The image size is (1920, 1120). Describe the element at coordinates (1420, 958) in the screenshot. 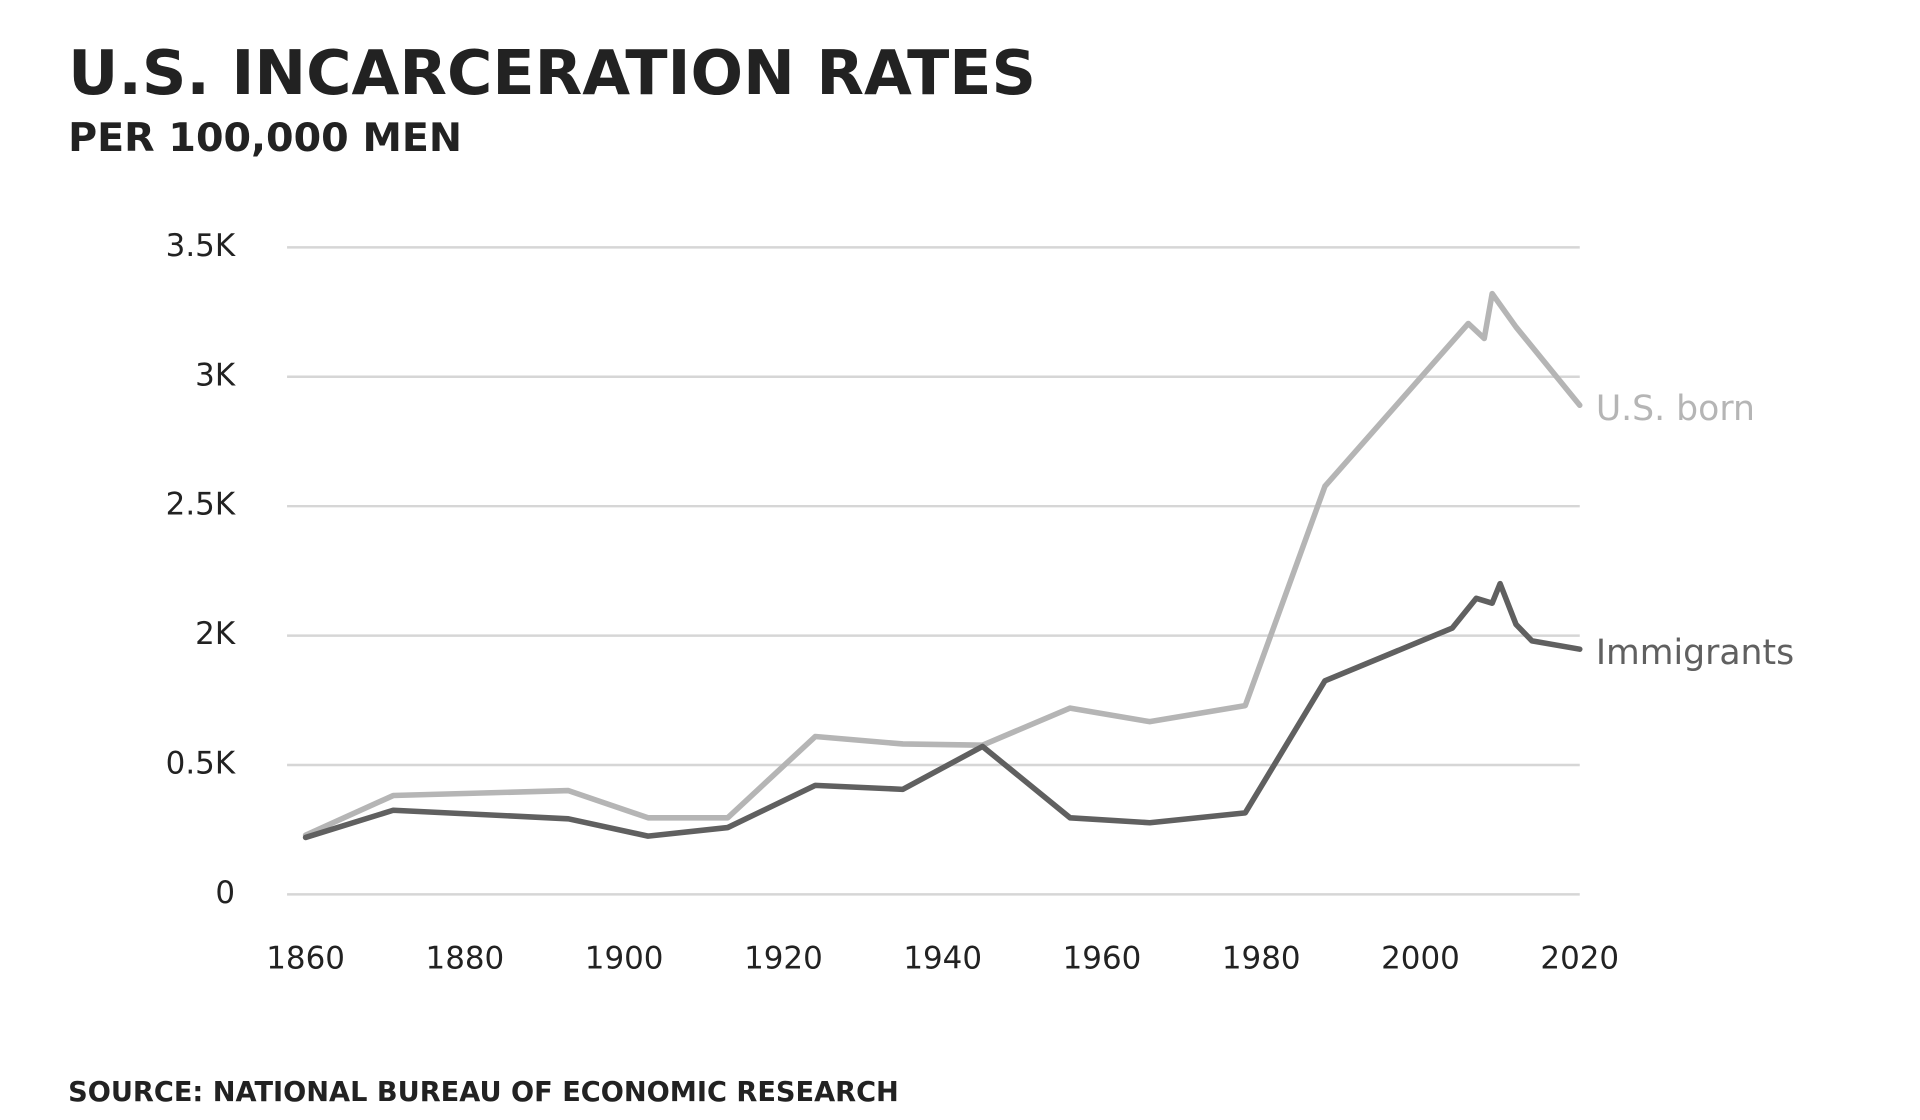

I see `x-tick-label: 2000` at that location.